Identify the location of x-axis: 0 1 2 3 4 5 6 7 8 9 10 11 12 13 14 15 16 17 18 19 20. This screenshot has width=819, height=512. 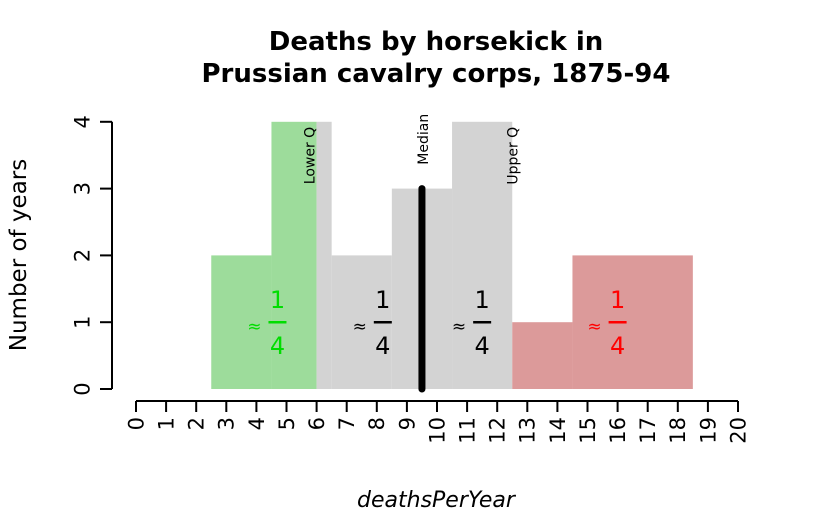
(437, 422).